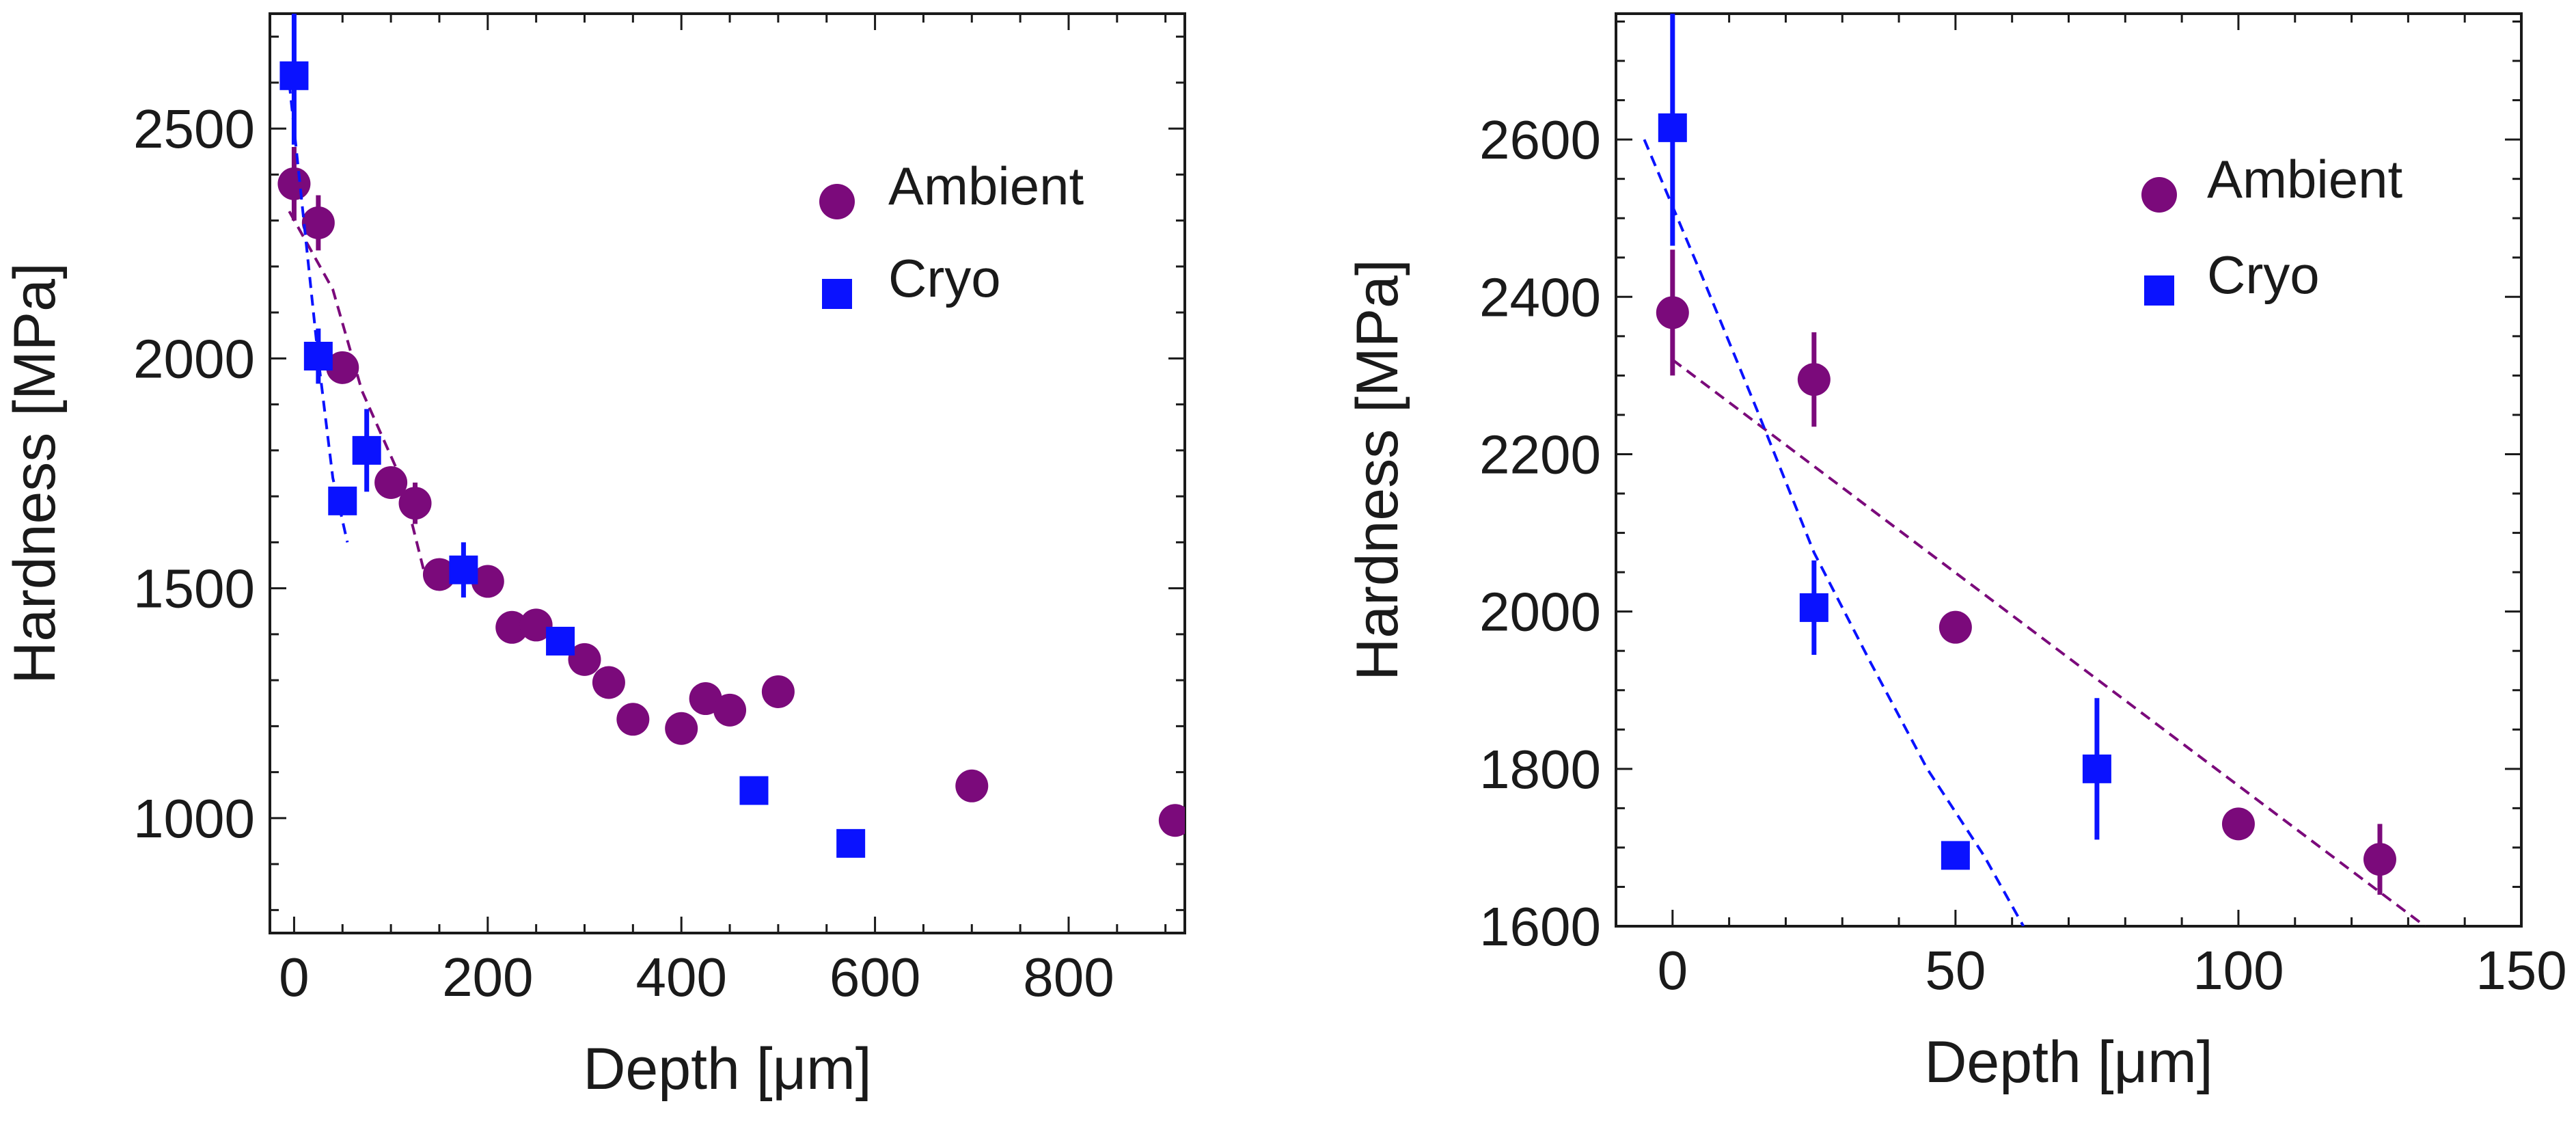 This screenshot has height=1134, width=2576. Describe the element at coordinates (1540, 297) in the screenshot. I see `y-tick-label: 2400` at that location.